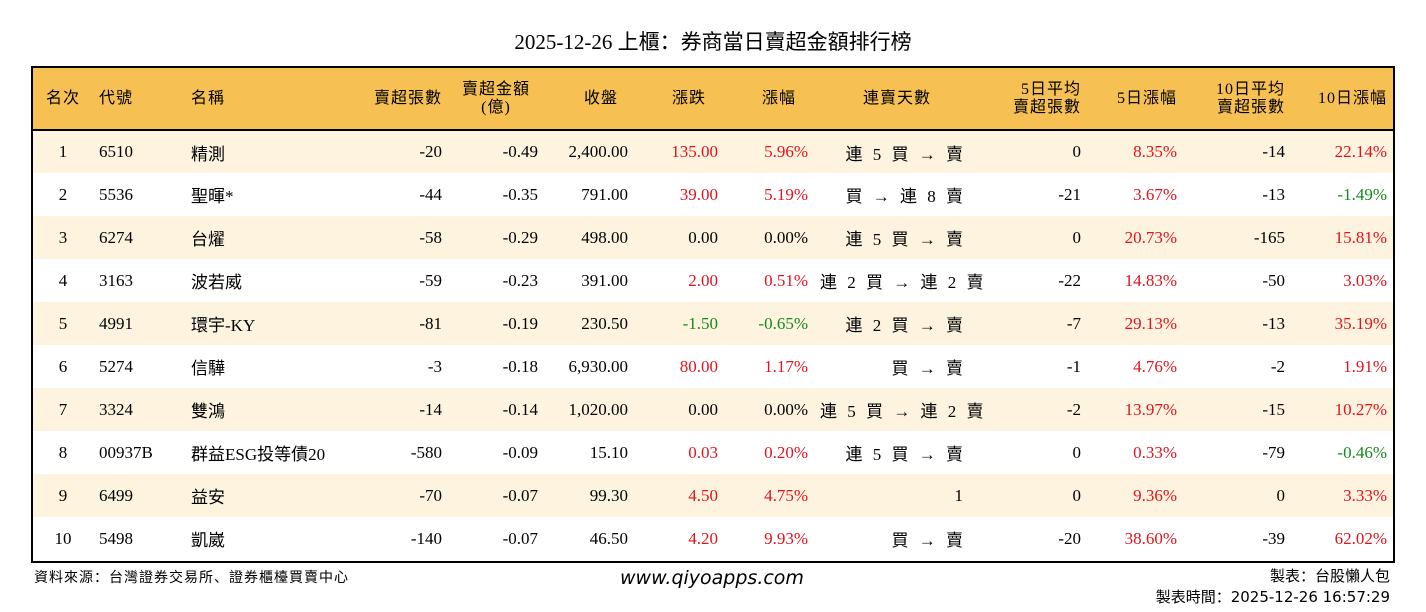 This screenshot has width=1426, height=612. Describe the element at coordinates (63, 237) in the screenshot. I see `cell-rank: 3` at that location.